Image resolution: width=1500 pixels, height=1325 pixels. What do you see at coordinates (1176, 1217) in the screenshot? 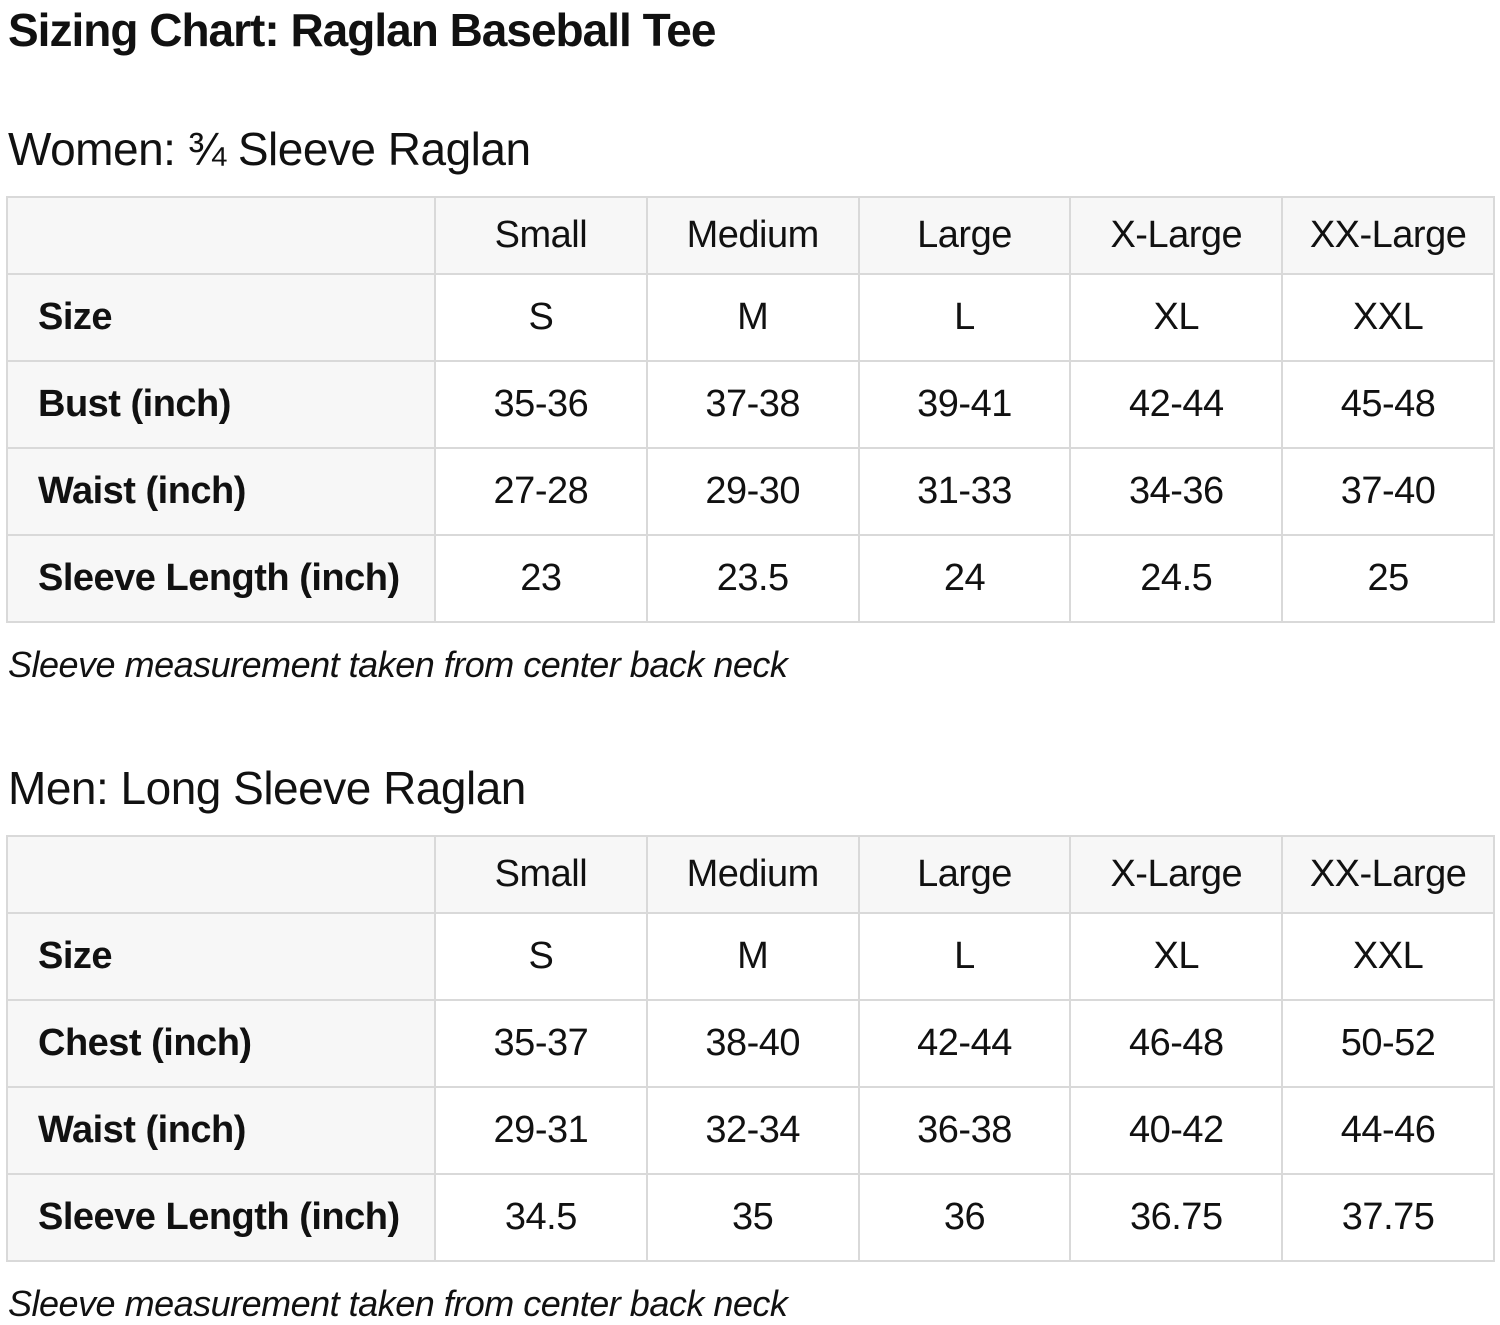
I see `size-value-cell: 36.75` at bounding box center [1176, 1217].